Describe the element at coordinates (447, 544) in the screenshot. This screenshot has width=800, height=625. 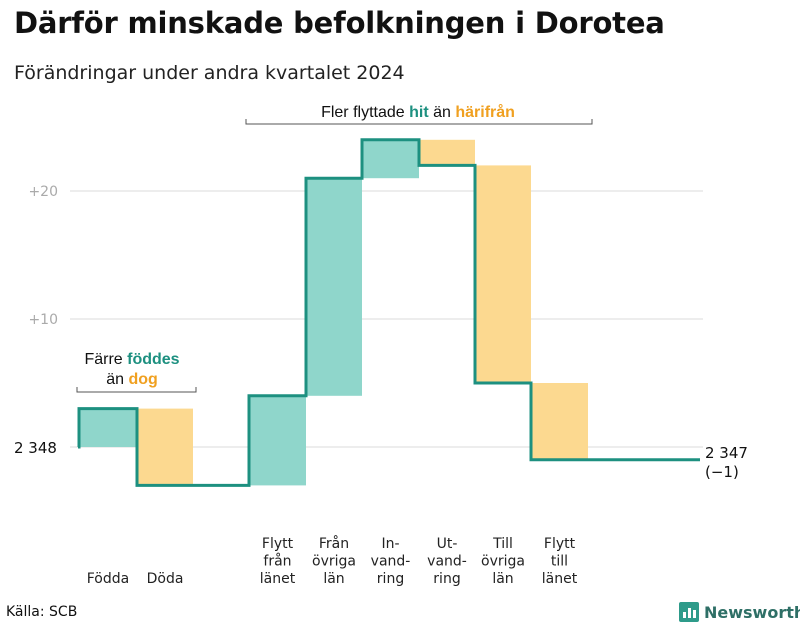
I see `category-label: Ut-` at that location.